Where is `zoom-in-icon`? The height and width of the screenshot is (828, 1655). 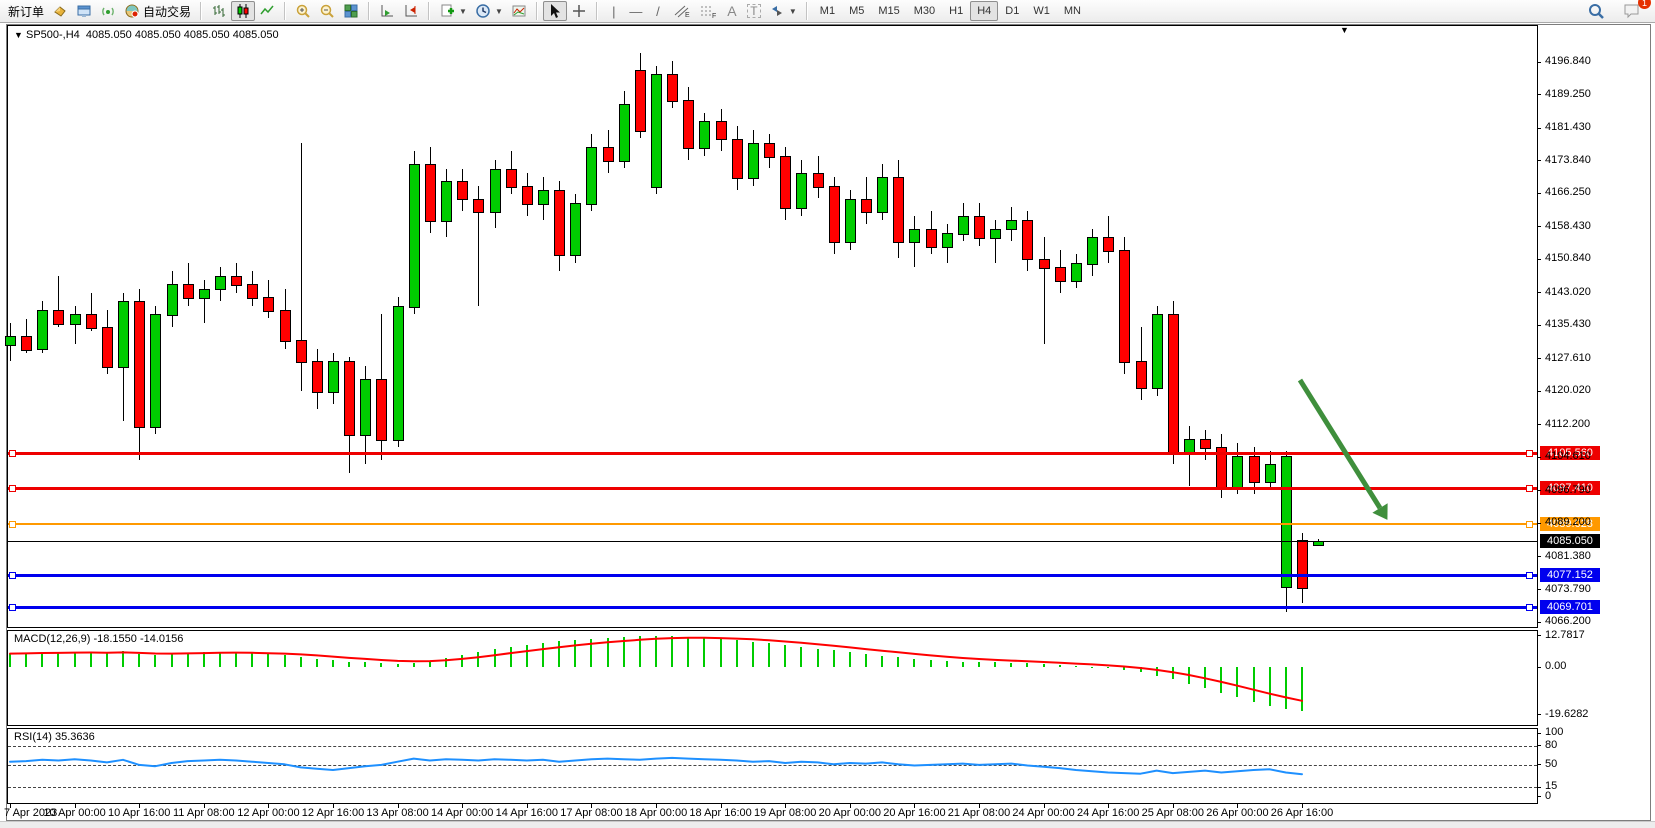
zoom-in-icon is located at coordinates (303, 11).